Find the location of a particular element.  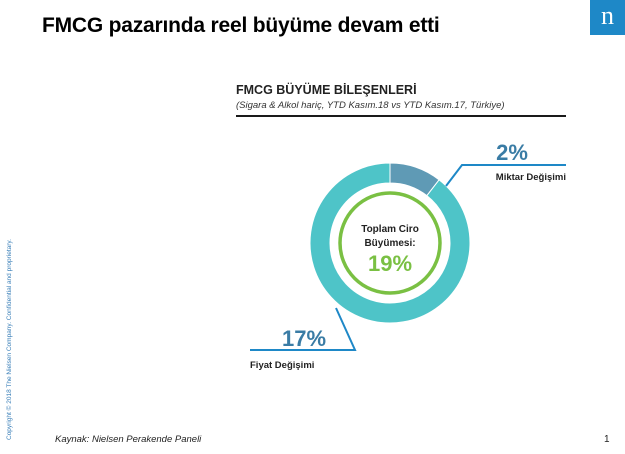

miktar-value-label: 2% is located at coordinates (512, 152).